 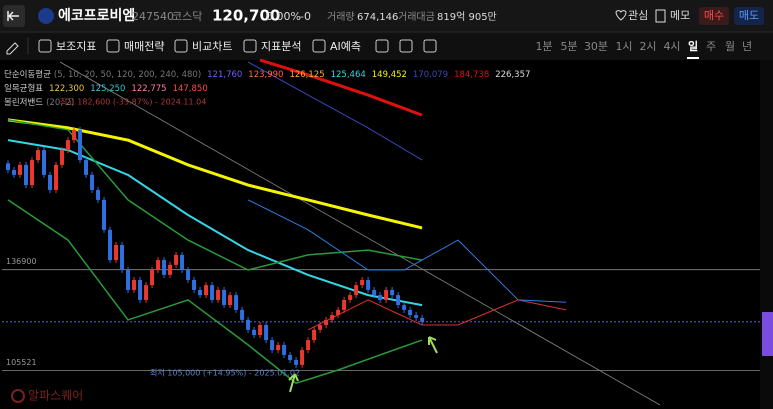 I want to click on watermark-logo, so click(x=18, y=396).